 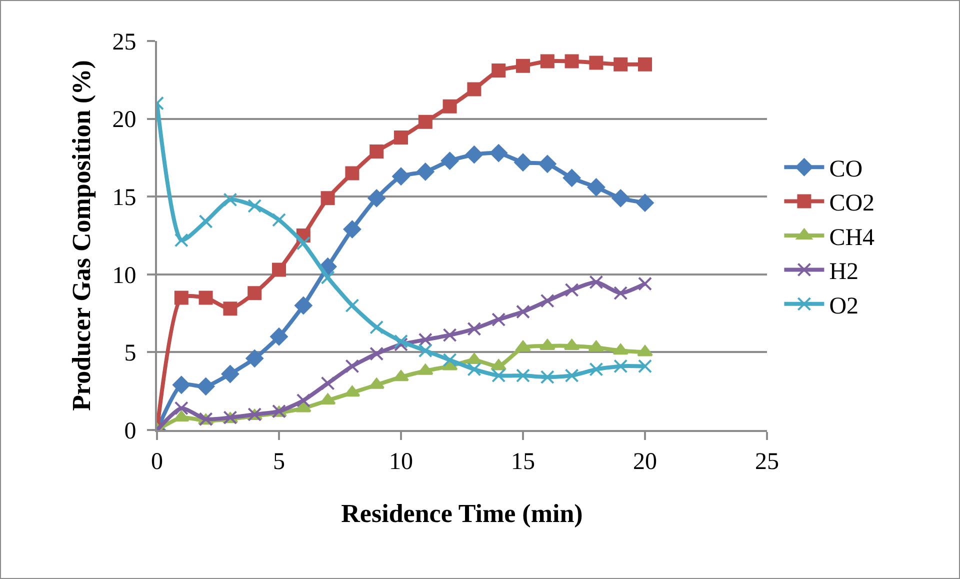 What do you see at coordinates (852, 237) in the screenshot?
I see `legend-label: CH4` at bounding box center [852, 237].